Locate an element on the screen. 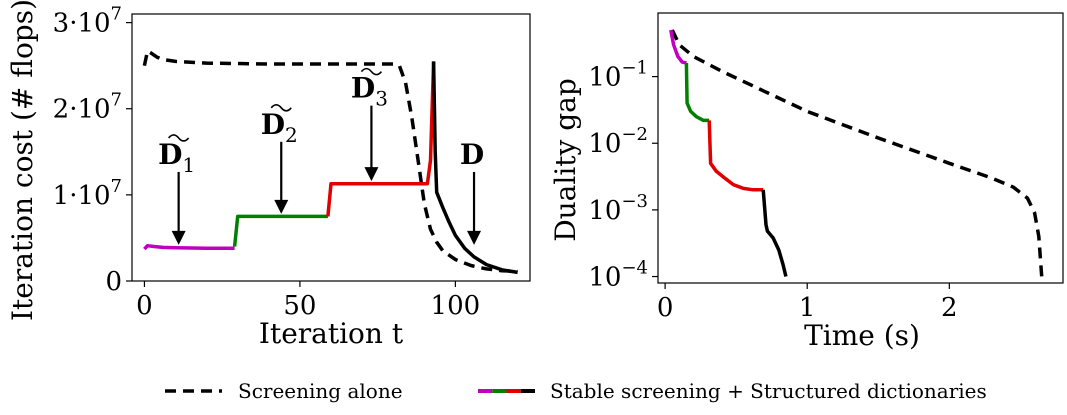  y-tick-exponent: −4 is located at coordinates (634, 268).